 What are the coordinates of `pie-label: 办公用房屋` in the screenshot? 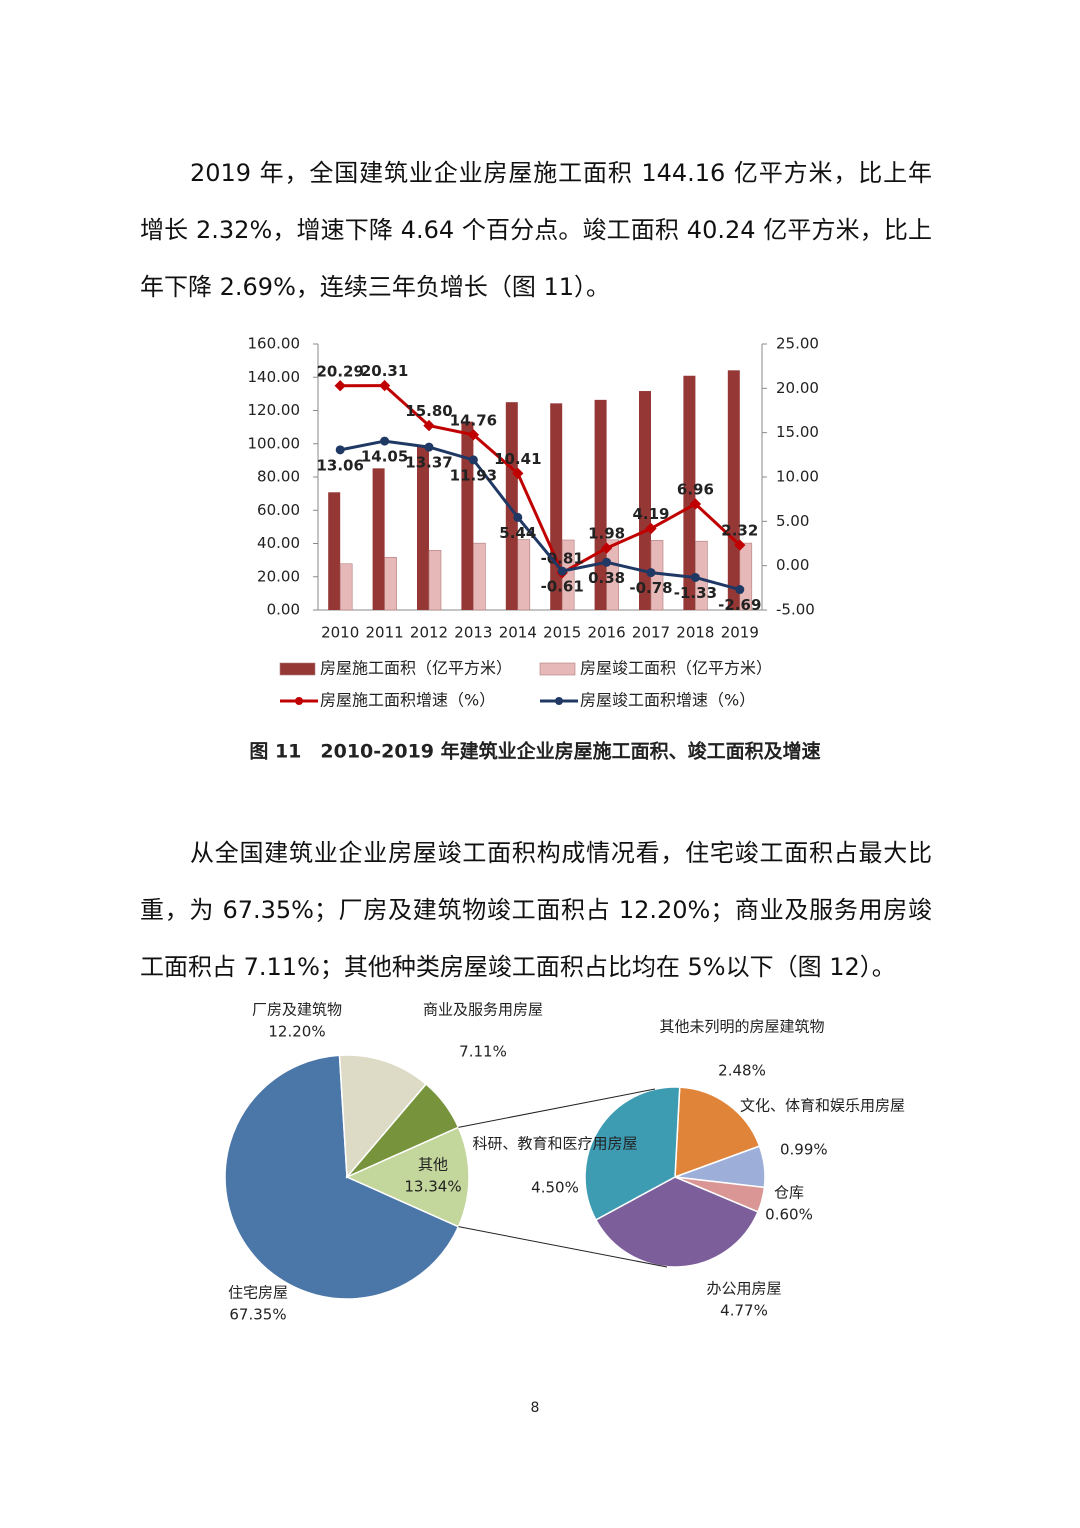 It's located at (743, 1289).